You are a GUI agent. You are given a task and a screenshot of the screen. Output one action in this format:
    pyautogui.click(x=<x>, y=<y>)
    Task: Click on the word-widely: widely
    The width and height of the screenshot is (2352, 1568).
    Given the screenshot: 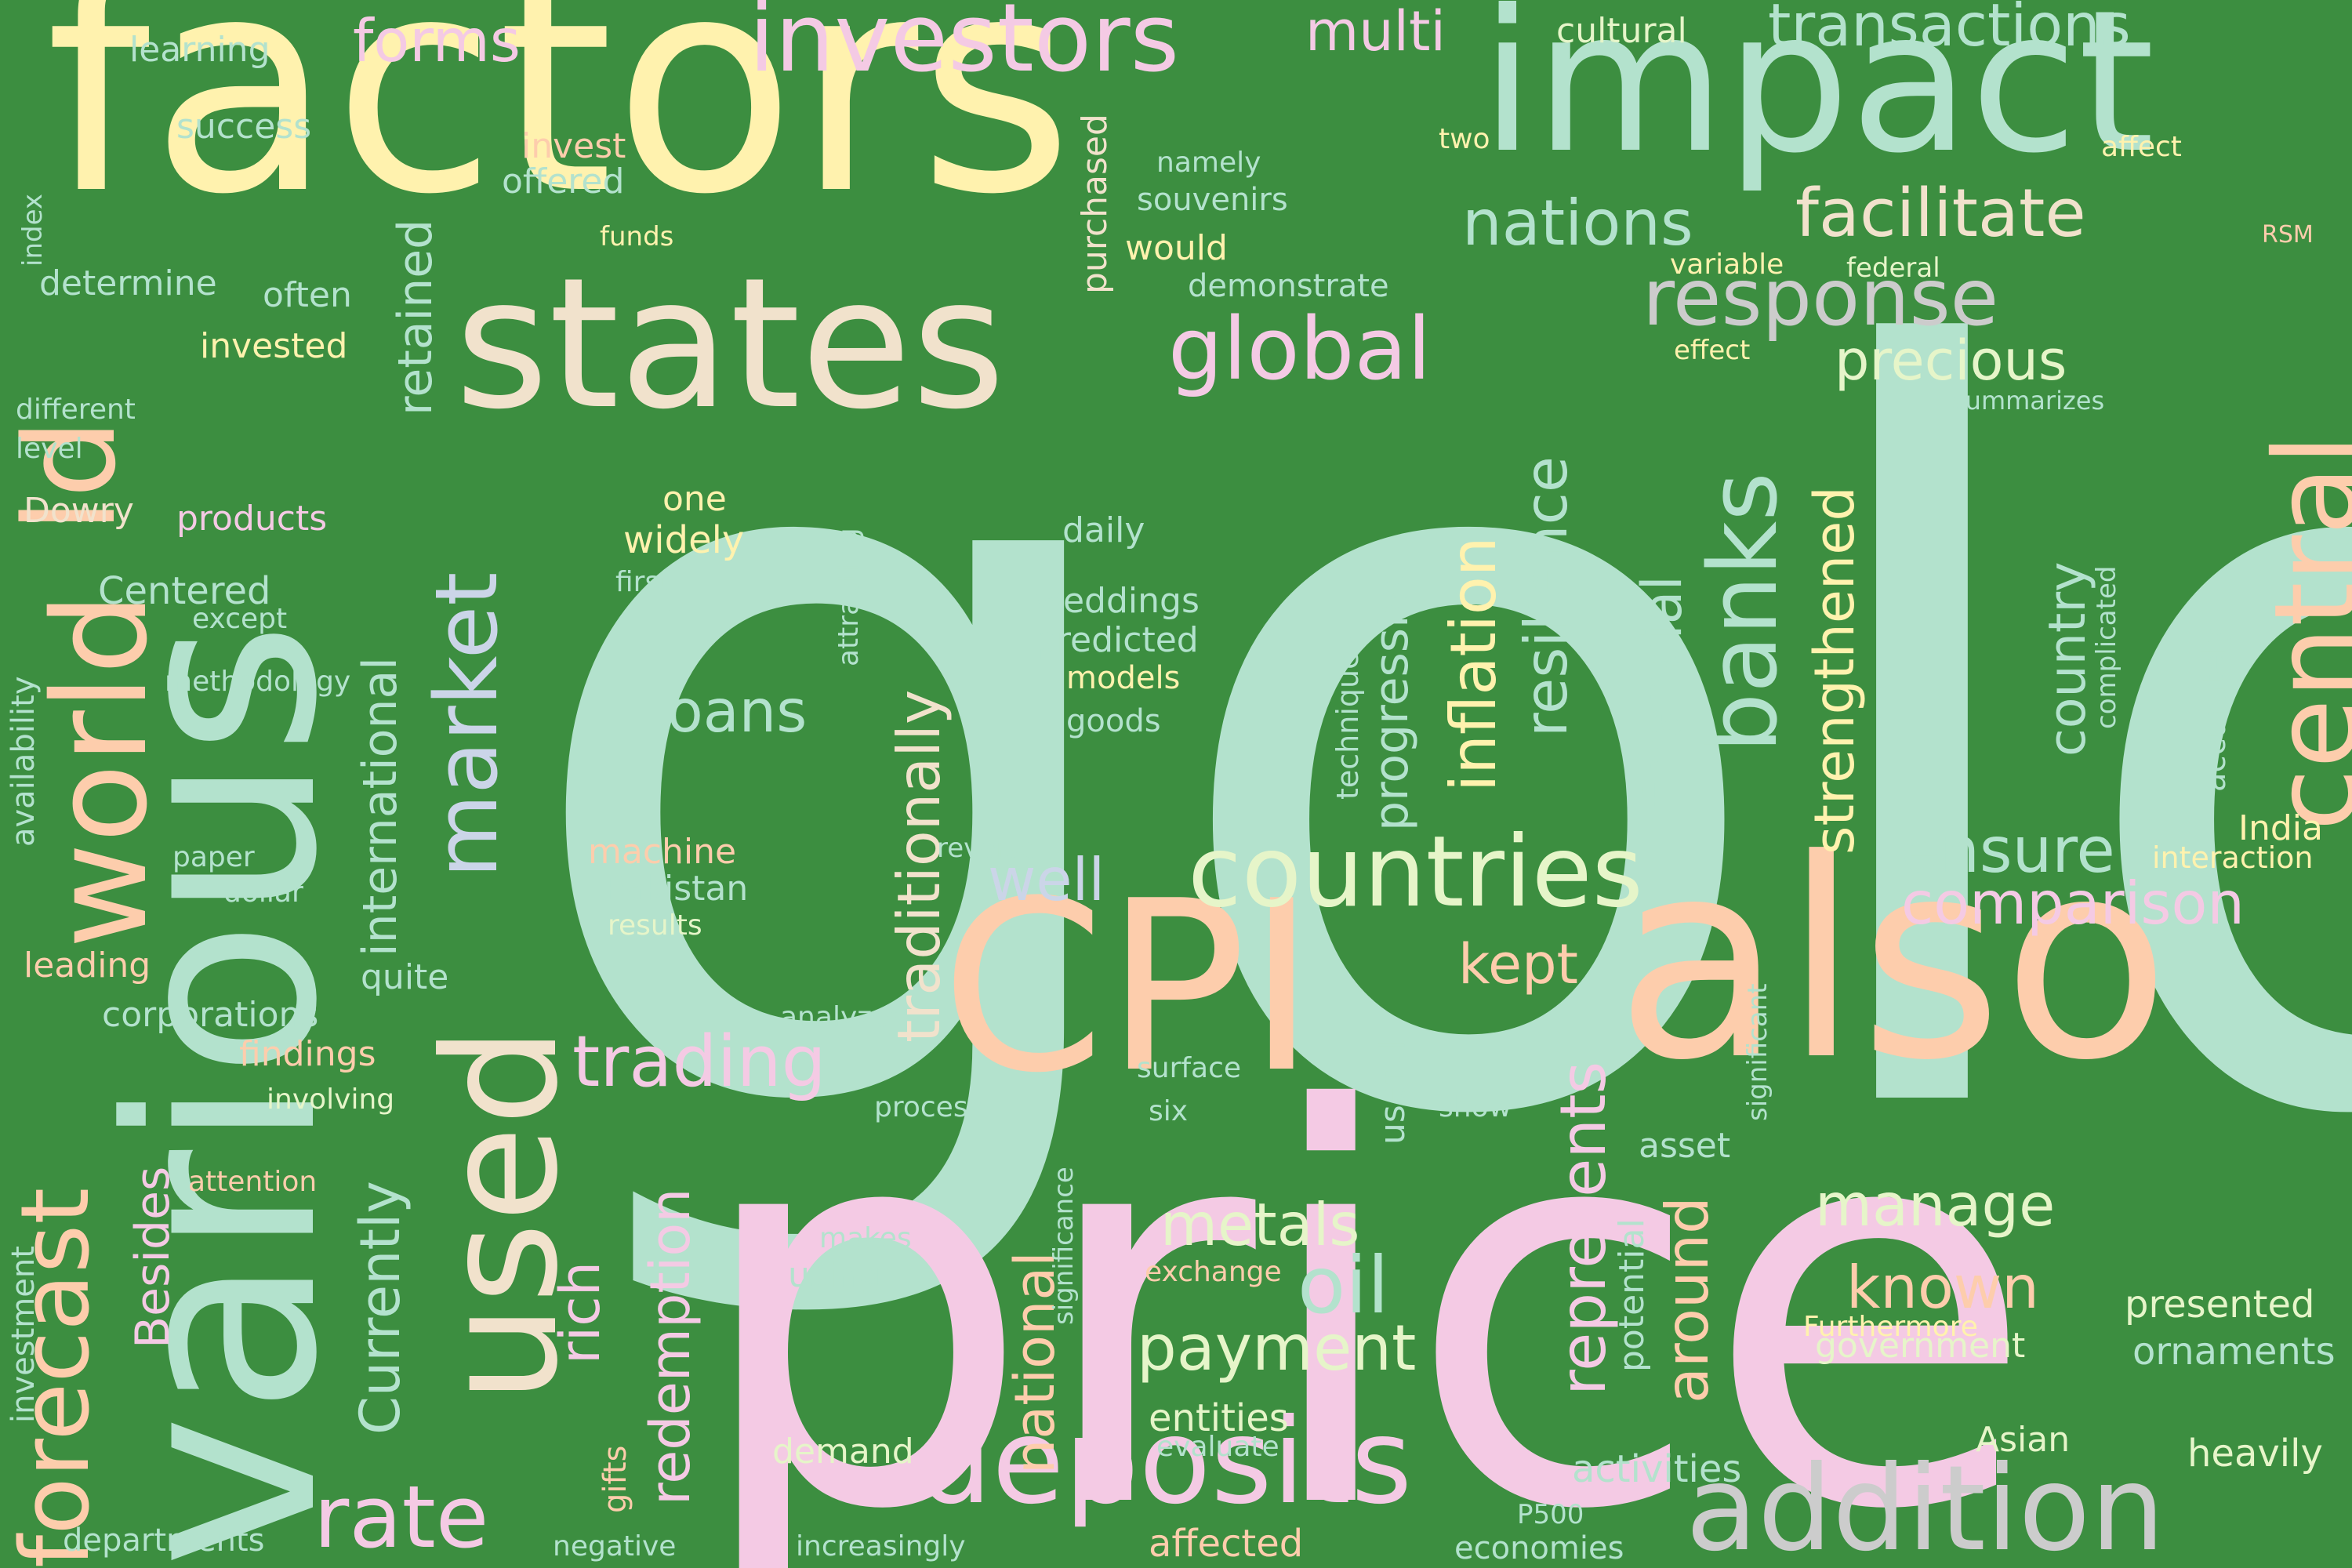 What is the action you would take?
    pyautogui.click(x=684, y=540)
    